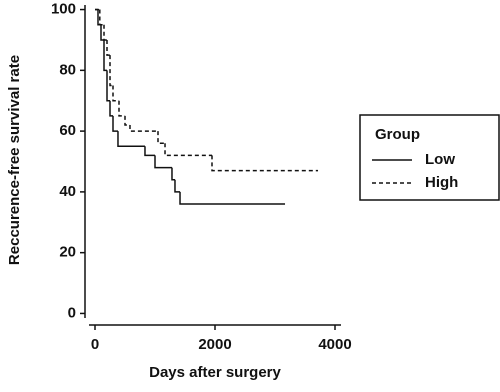 Image resolution: width=500 pixels, height=392 pixels. Describe the element at coordinates (67, 130) in the screenshot. I see `y-tick-label: 60` at that location.